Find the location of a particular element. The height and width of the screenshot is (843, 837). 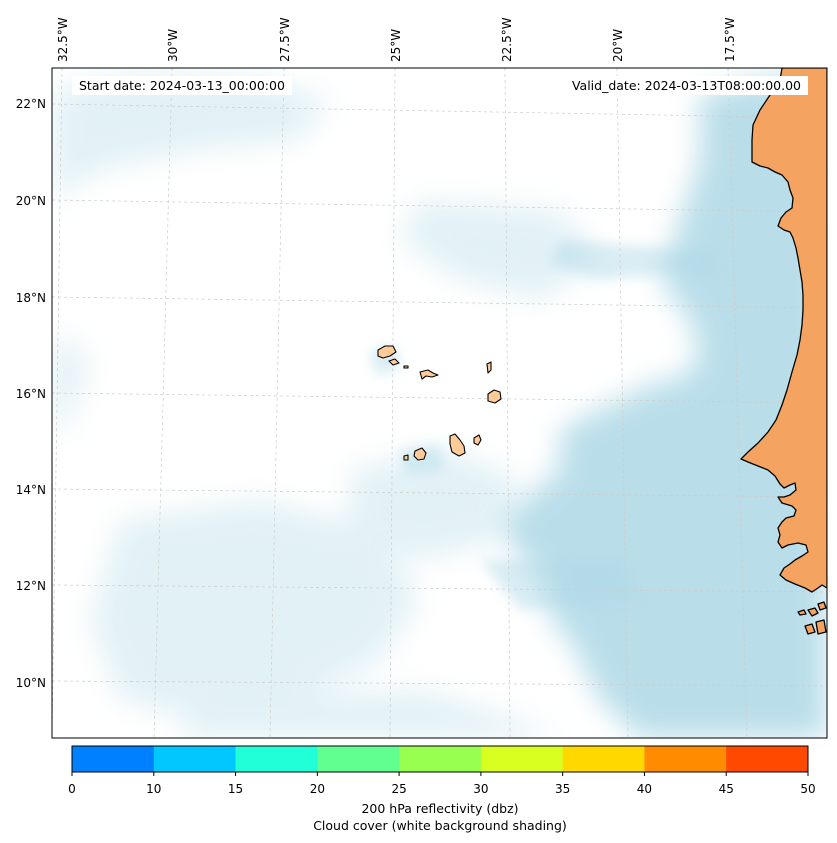

west-africa-landmass is located at coordinates (783, 330).